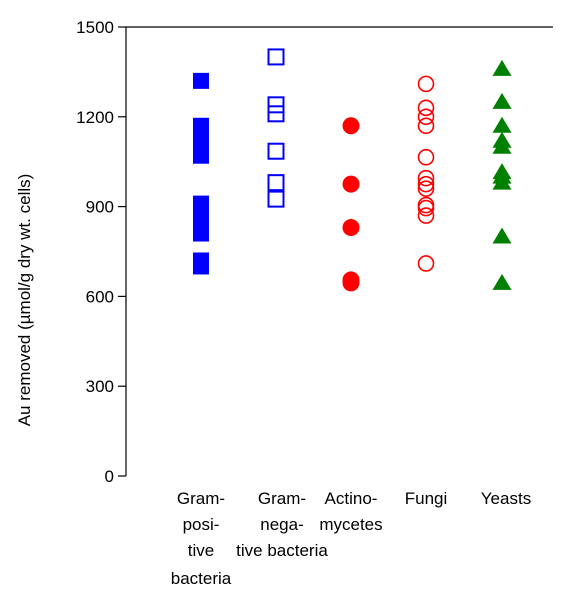 The image size is (567, 592). I want to click on y-tick-label: 300, so click(100, 386).